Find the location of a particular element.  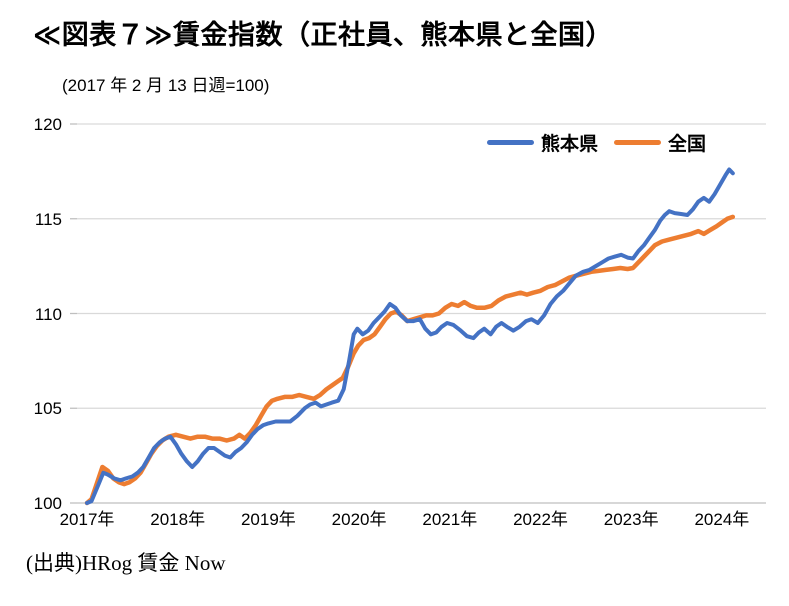

x-tick-2018: 2018年 is located at coordinates (178, 519).